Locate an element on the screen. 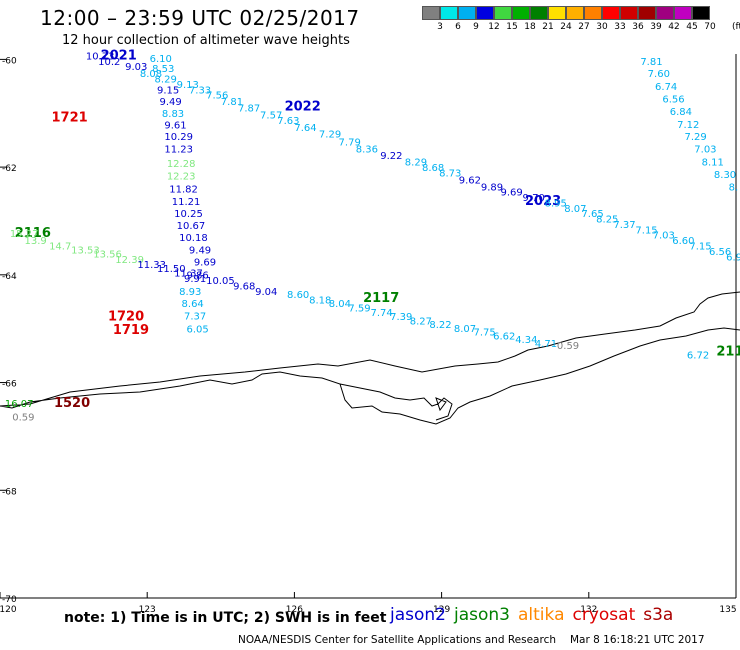 The width and height of the screenshot is (740, 650). y-tick-label: -60 is located at coordinates (9, 61).